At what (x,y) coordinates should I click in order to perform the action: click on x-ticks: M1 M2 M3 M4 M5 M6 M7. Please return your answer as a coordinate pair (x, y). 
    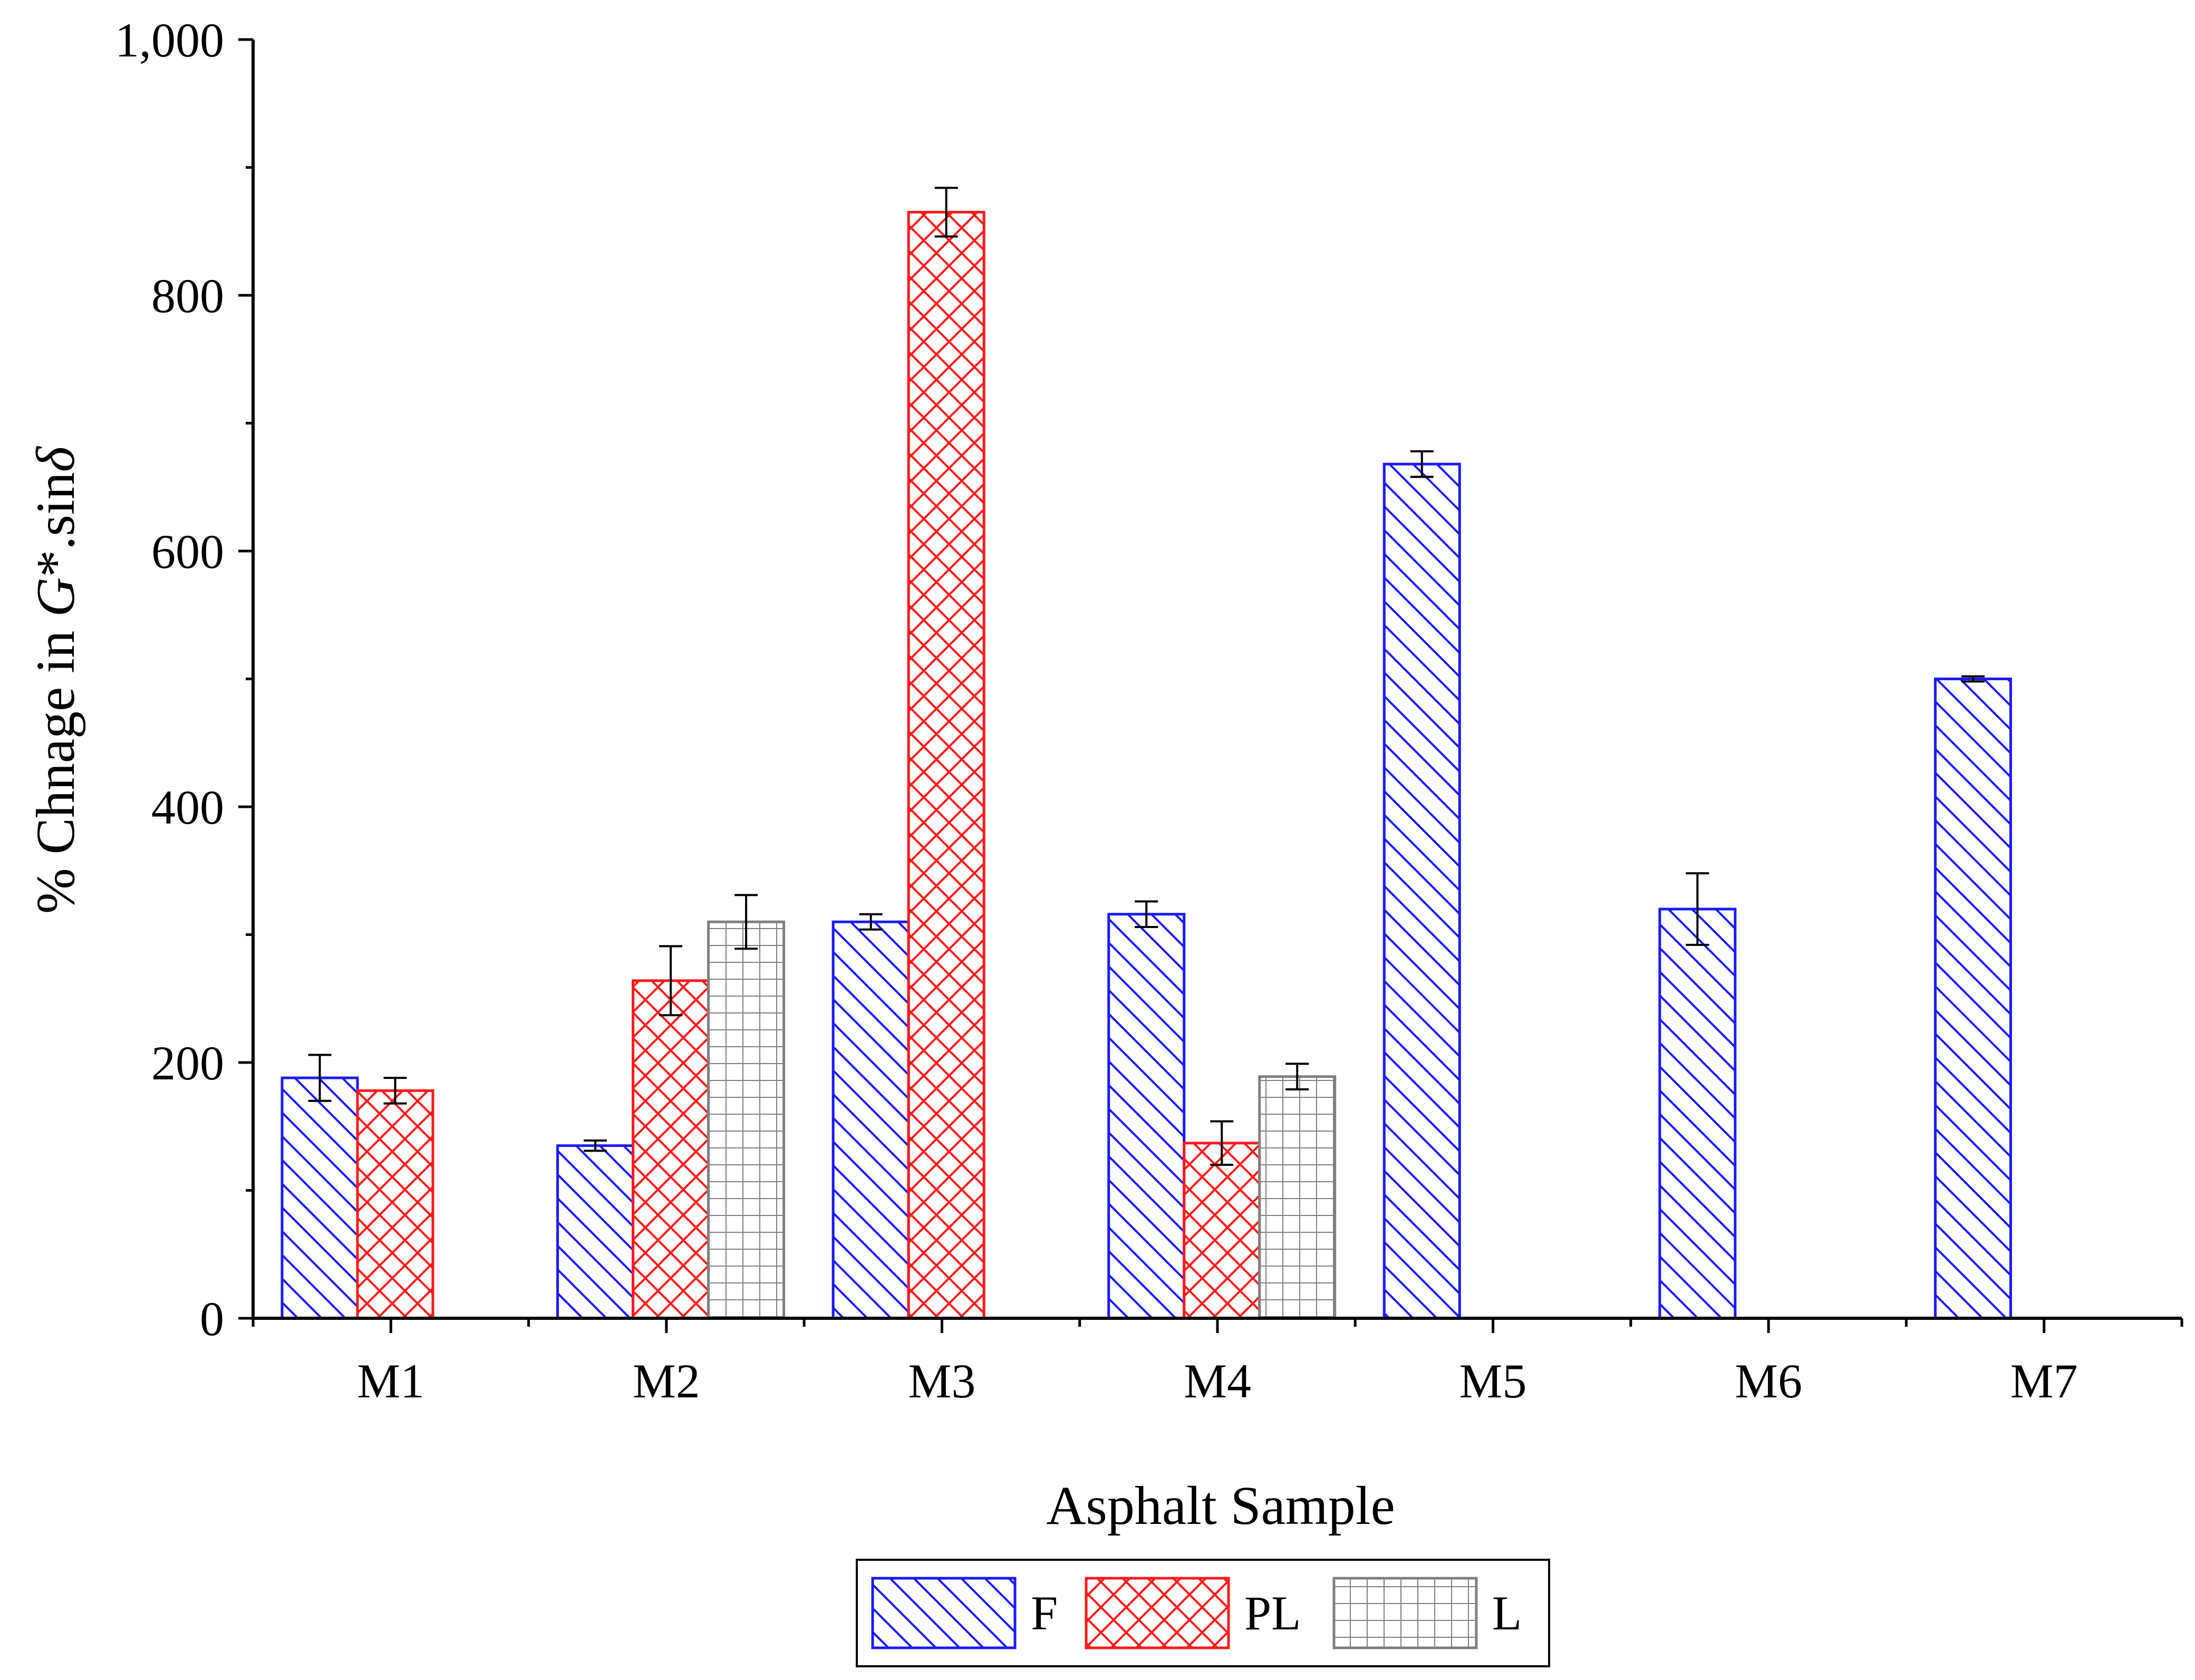
    Looking at the image, I should click on (1217, 1363).